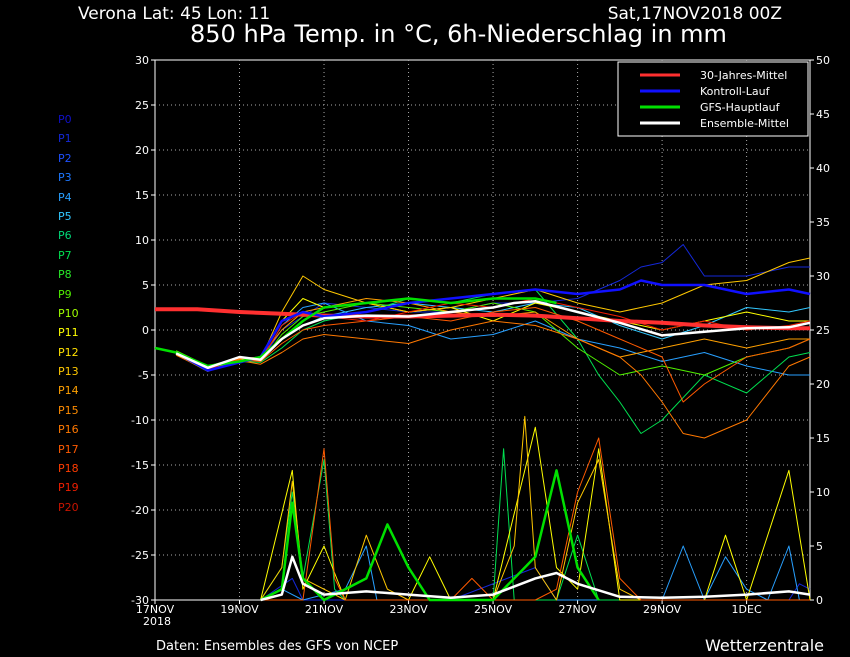 This screenshot has height=657, width=850. Describe the element at coordinates (823, 114) in the screenshot. I see `y-right-tick-label: 45` at that location.